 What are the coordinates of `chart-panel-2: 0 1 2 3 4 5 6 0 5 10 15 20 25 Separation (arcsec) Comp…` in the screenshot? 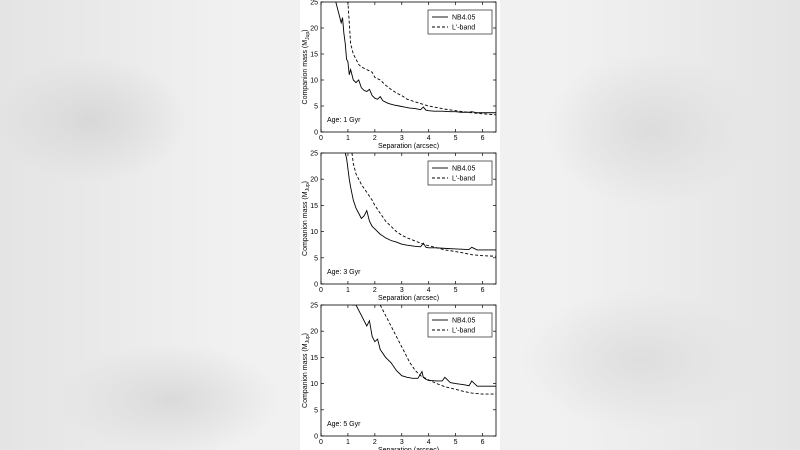 It's located at (399, 226).